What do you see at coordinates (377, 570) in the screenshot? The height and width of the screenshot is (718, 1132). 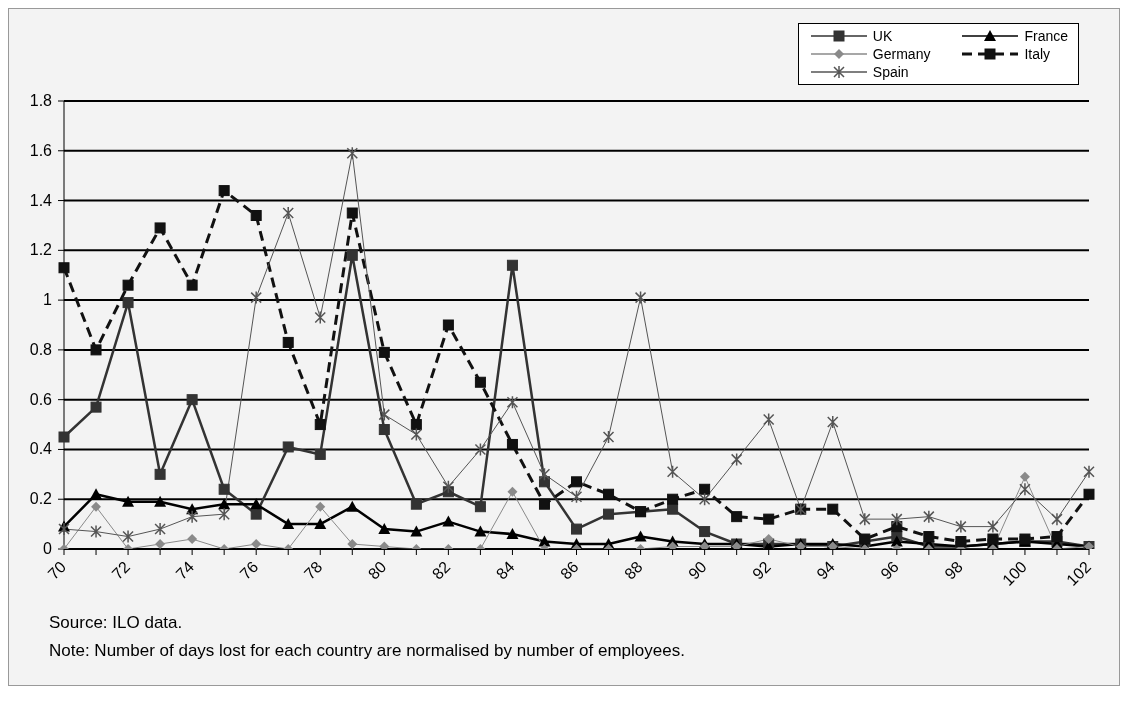 I see `x-tick-label: 80` at bounding box center [377, 570].